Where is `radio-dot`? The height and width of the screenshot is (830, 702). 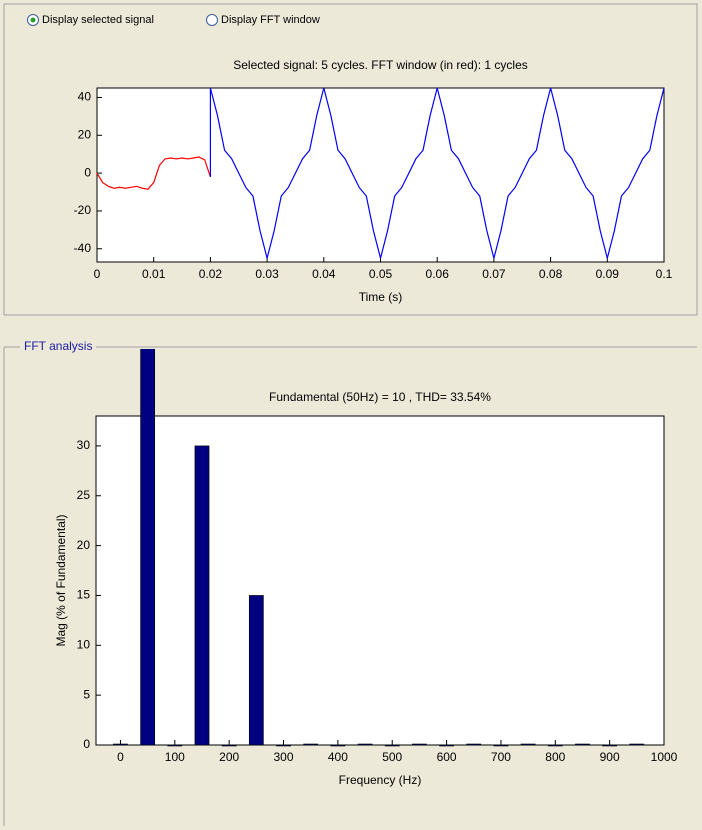 radio-dot is located at coordinates (33, 20).